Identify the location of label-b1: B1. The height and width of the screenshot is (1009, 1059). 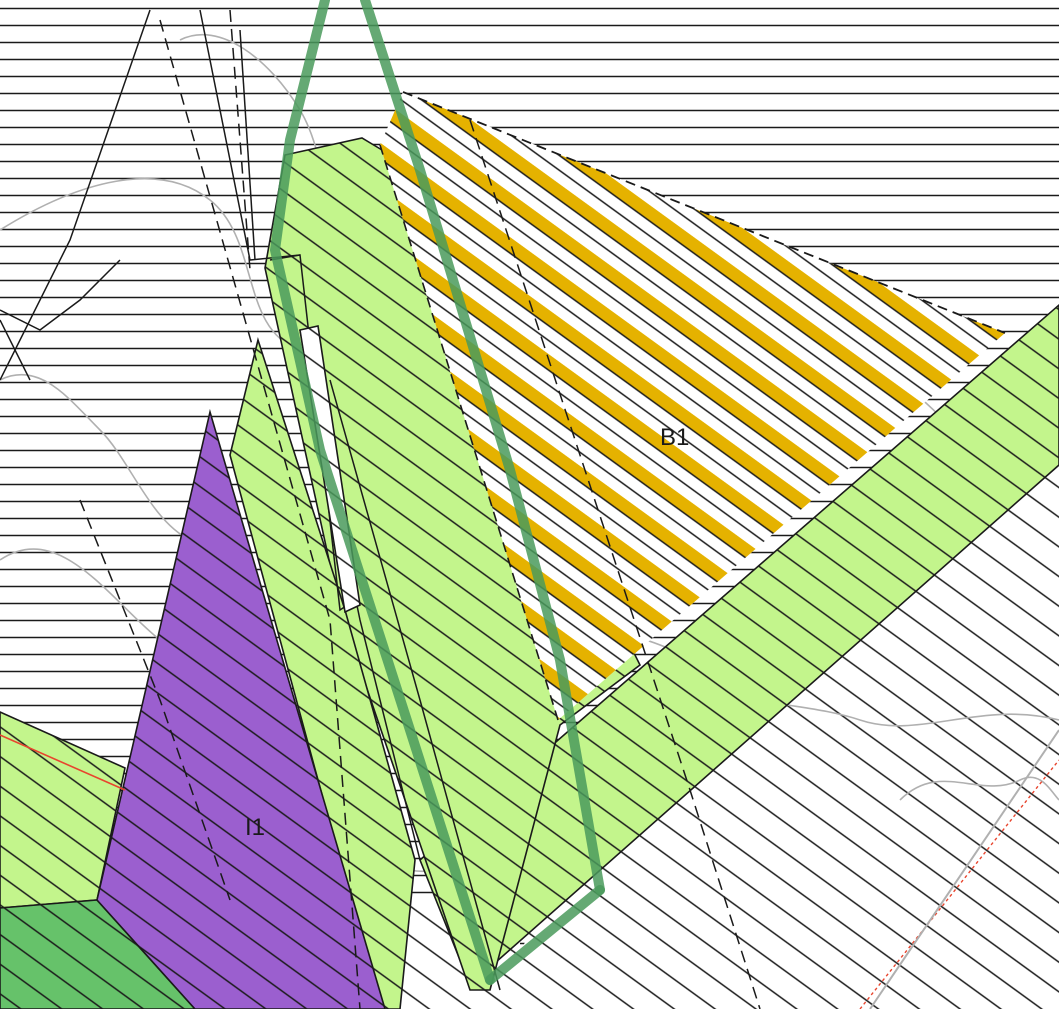
(674, 437).